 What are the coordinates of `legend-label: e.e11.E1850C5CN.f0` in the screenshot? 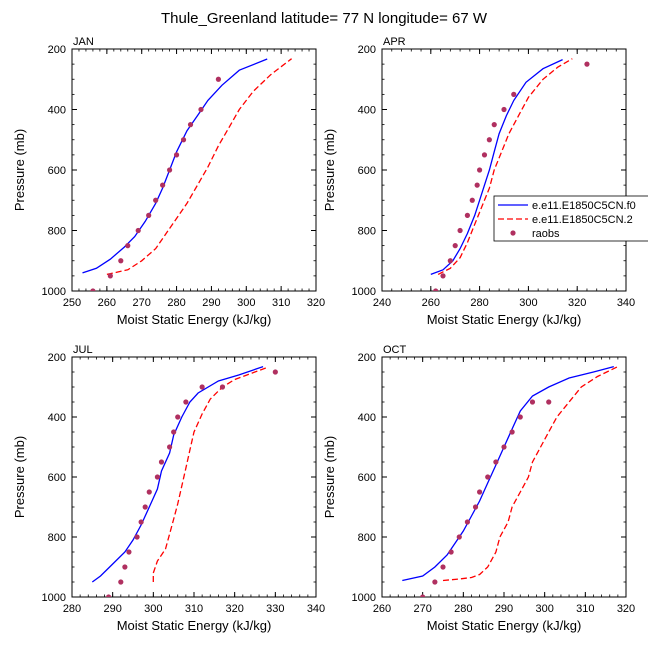 It's located at (584, 206).